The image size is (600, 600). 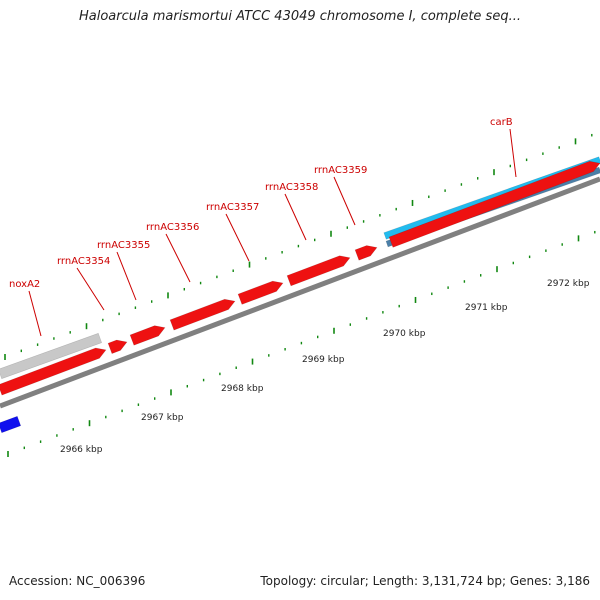 I want to click on gene-noxA2, so click(x=53, y=371).